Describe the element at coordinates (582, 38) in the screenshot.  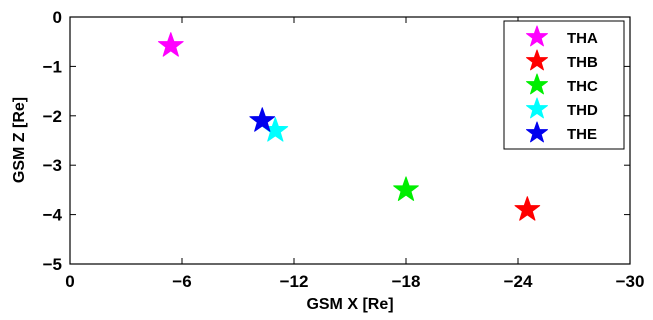
I see `legend-label-tha: THA` at that location.